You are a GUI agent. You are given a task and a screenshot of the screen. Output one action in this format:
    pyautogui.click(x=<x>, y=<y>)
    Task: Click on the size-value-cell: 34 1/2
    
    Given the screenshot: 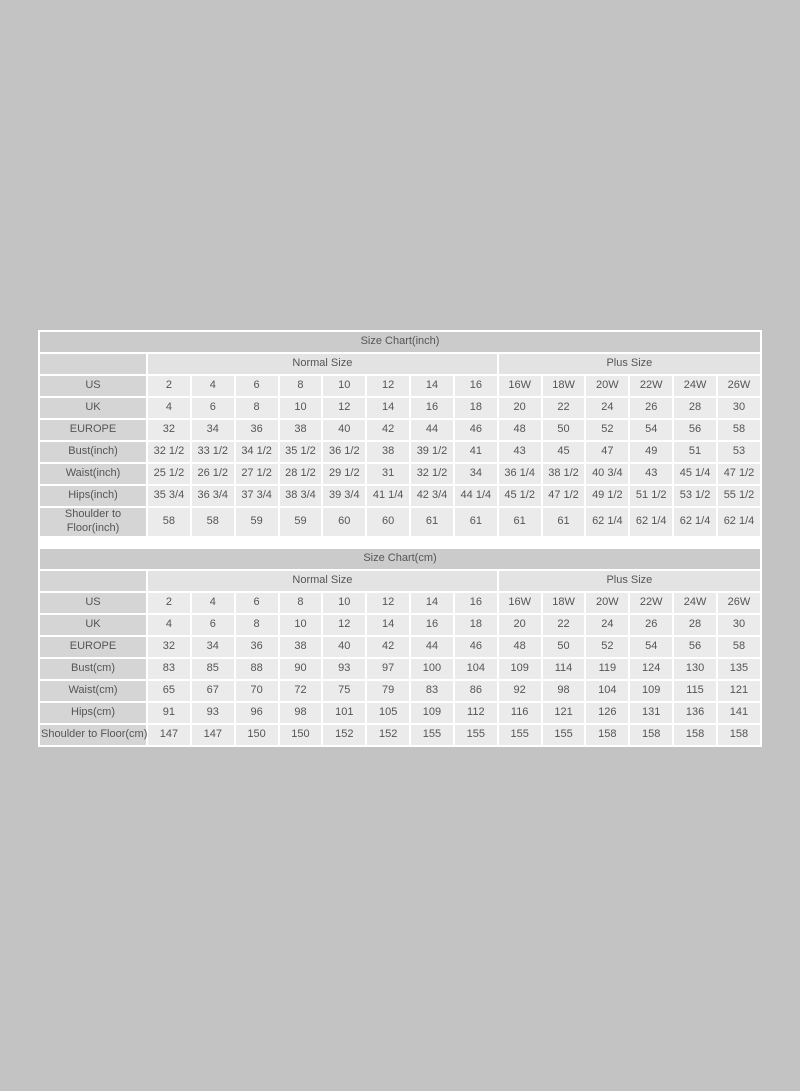 What is the action you would take?
    pyautogui.click(x=256, y=452)
    